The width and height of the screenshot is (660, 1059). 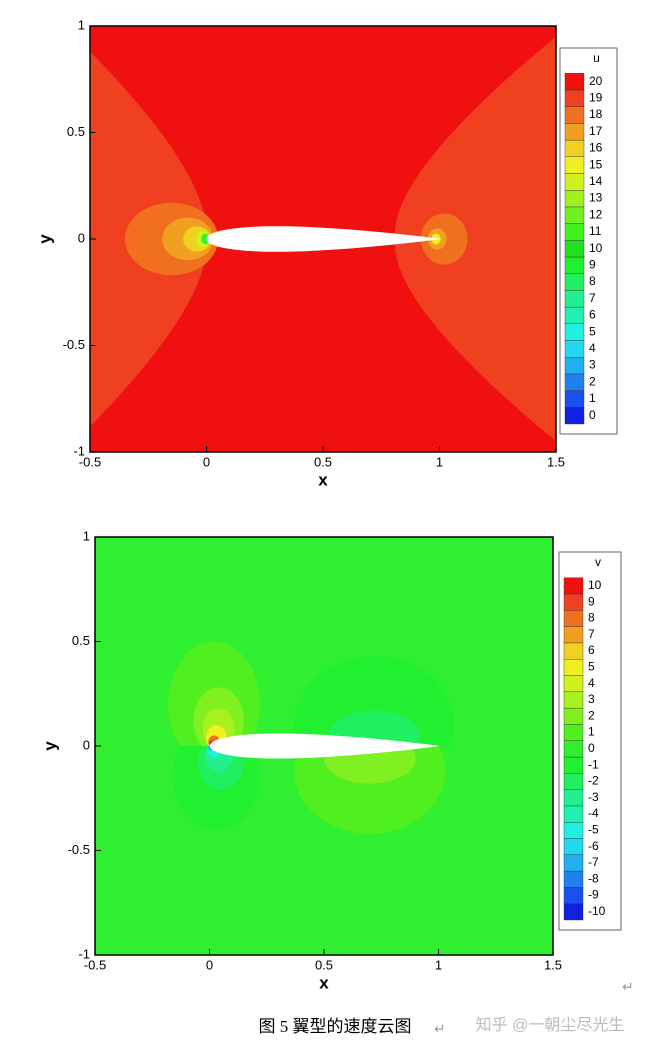 What do you see at coordinates (593, 813) in the screenshot?
I see `legend-label: -4` at bounding box center [593, 813].